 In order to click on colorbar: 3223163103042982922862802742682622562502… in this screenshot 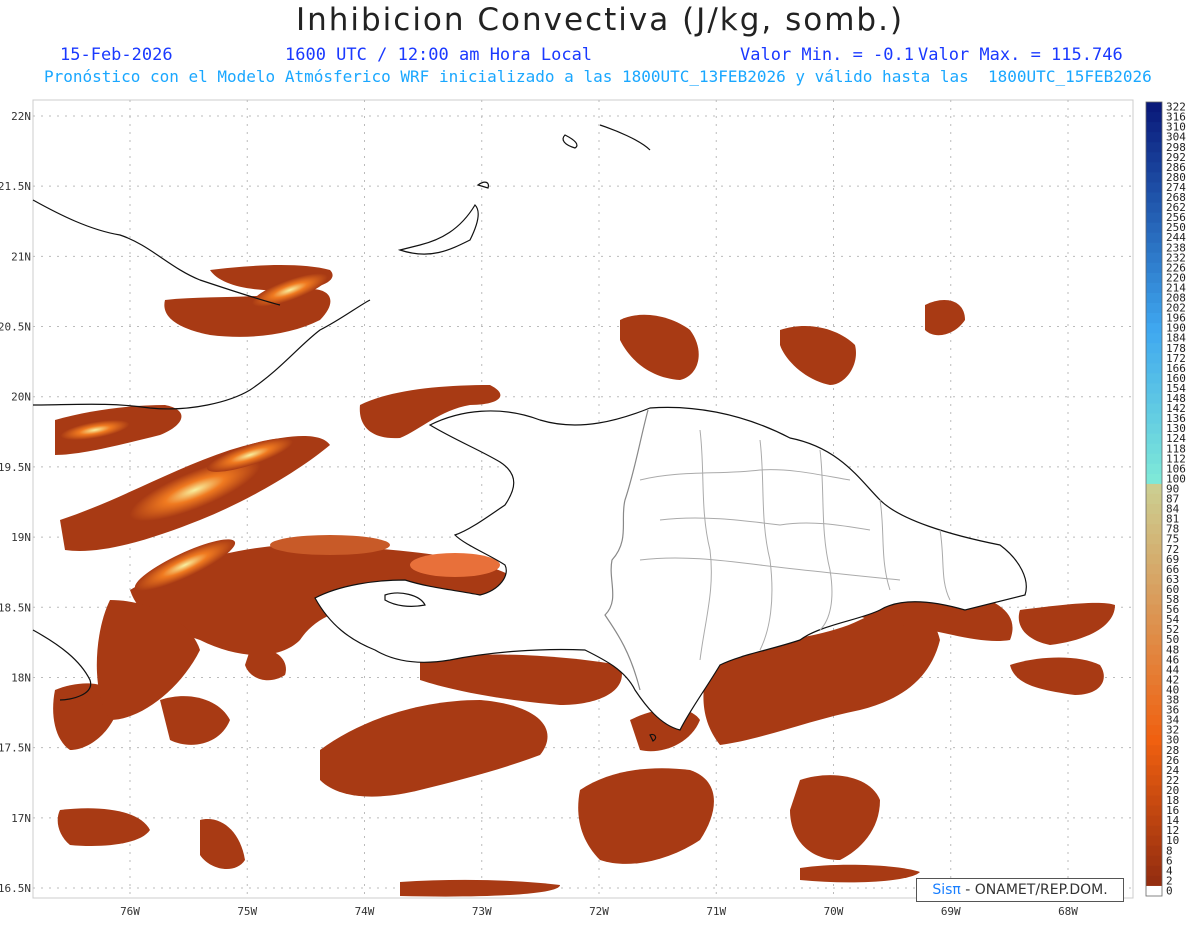, I will do `click(1165, 499)`.